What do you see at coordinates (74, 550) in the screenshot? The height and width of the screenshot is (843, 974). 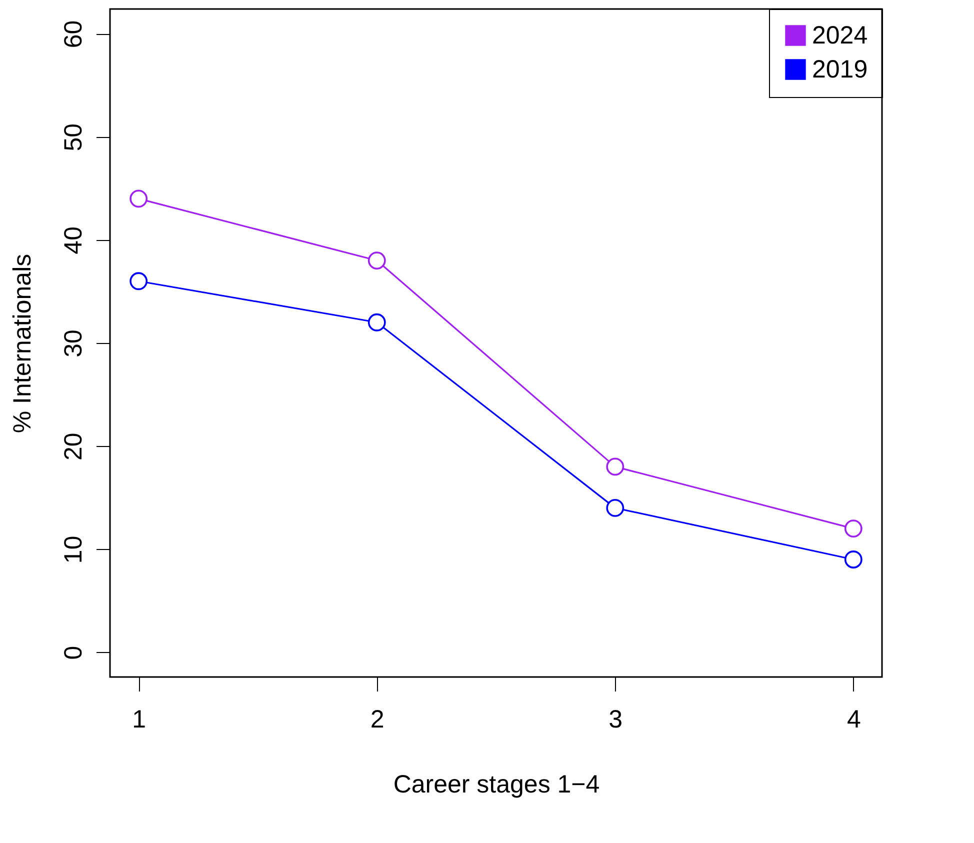 I see `y-tick-label: 10` at bounding box center [74, 550].